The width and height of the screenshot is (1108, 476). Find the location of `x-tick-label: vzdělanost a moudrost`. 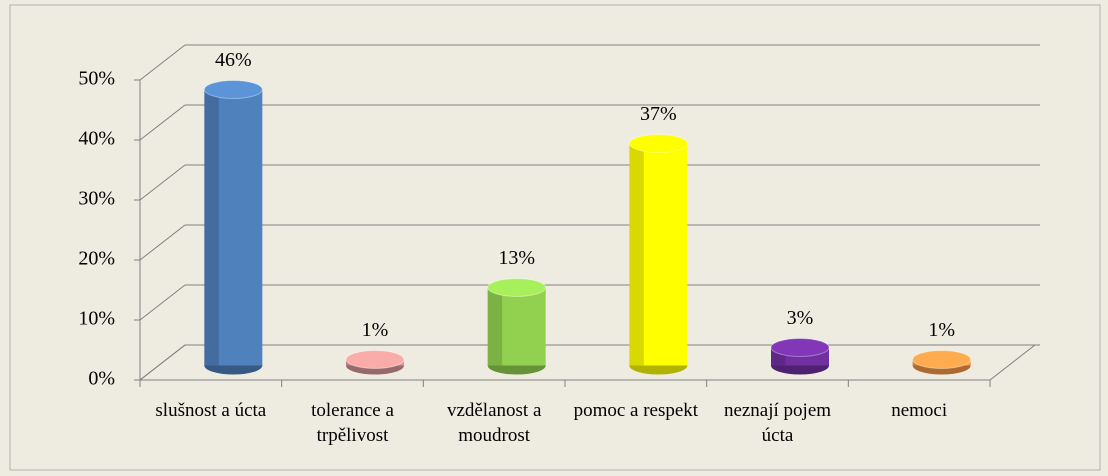

x-tick-label: vzdělanost a moudrost is located at coordinates (494, 423).